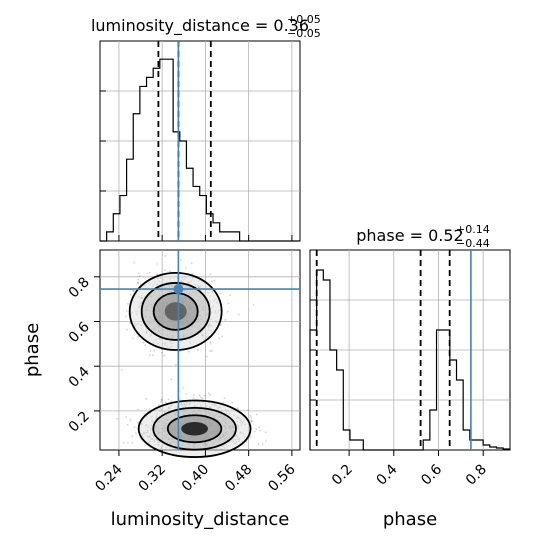  Describe the element at coordinates (79, 377) in the screenshot. I see `ytick-label: 0.4` at that location.